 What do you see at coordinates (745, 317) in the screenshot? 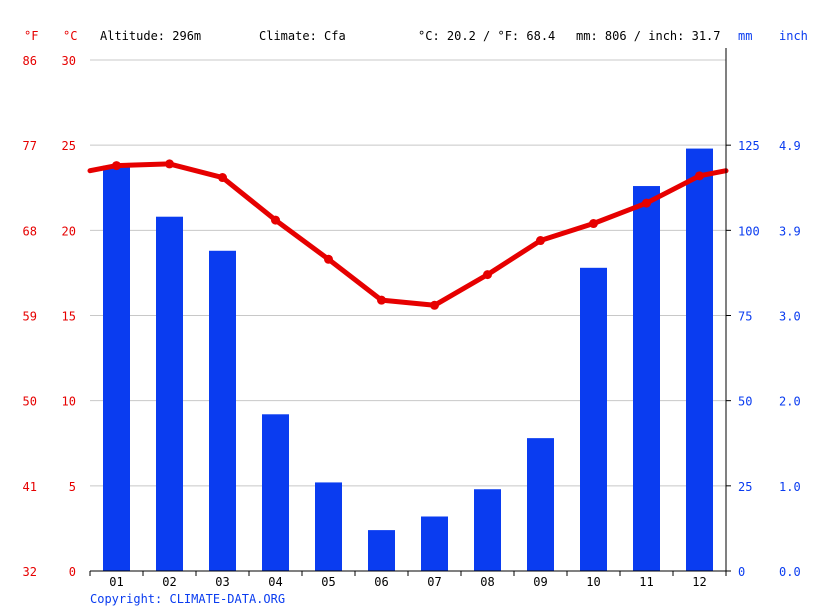
I see `mm-tick-label: 75` at bounding box center [745, 317].